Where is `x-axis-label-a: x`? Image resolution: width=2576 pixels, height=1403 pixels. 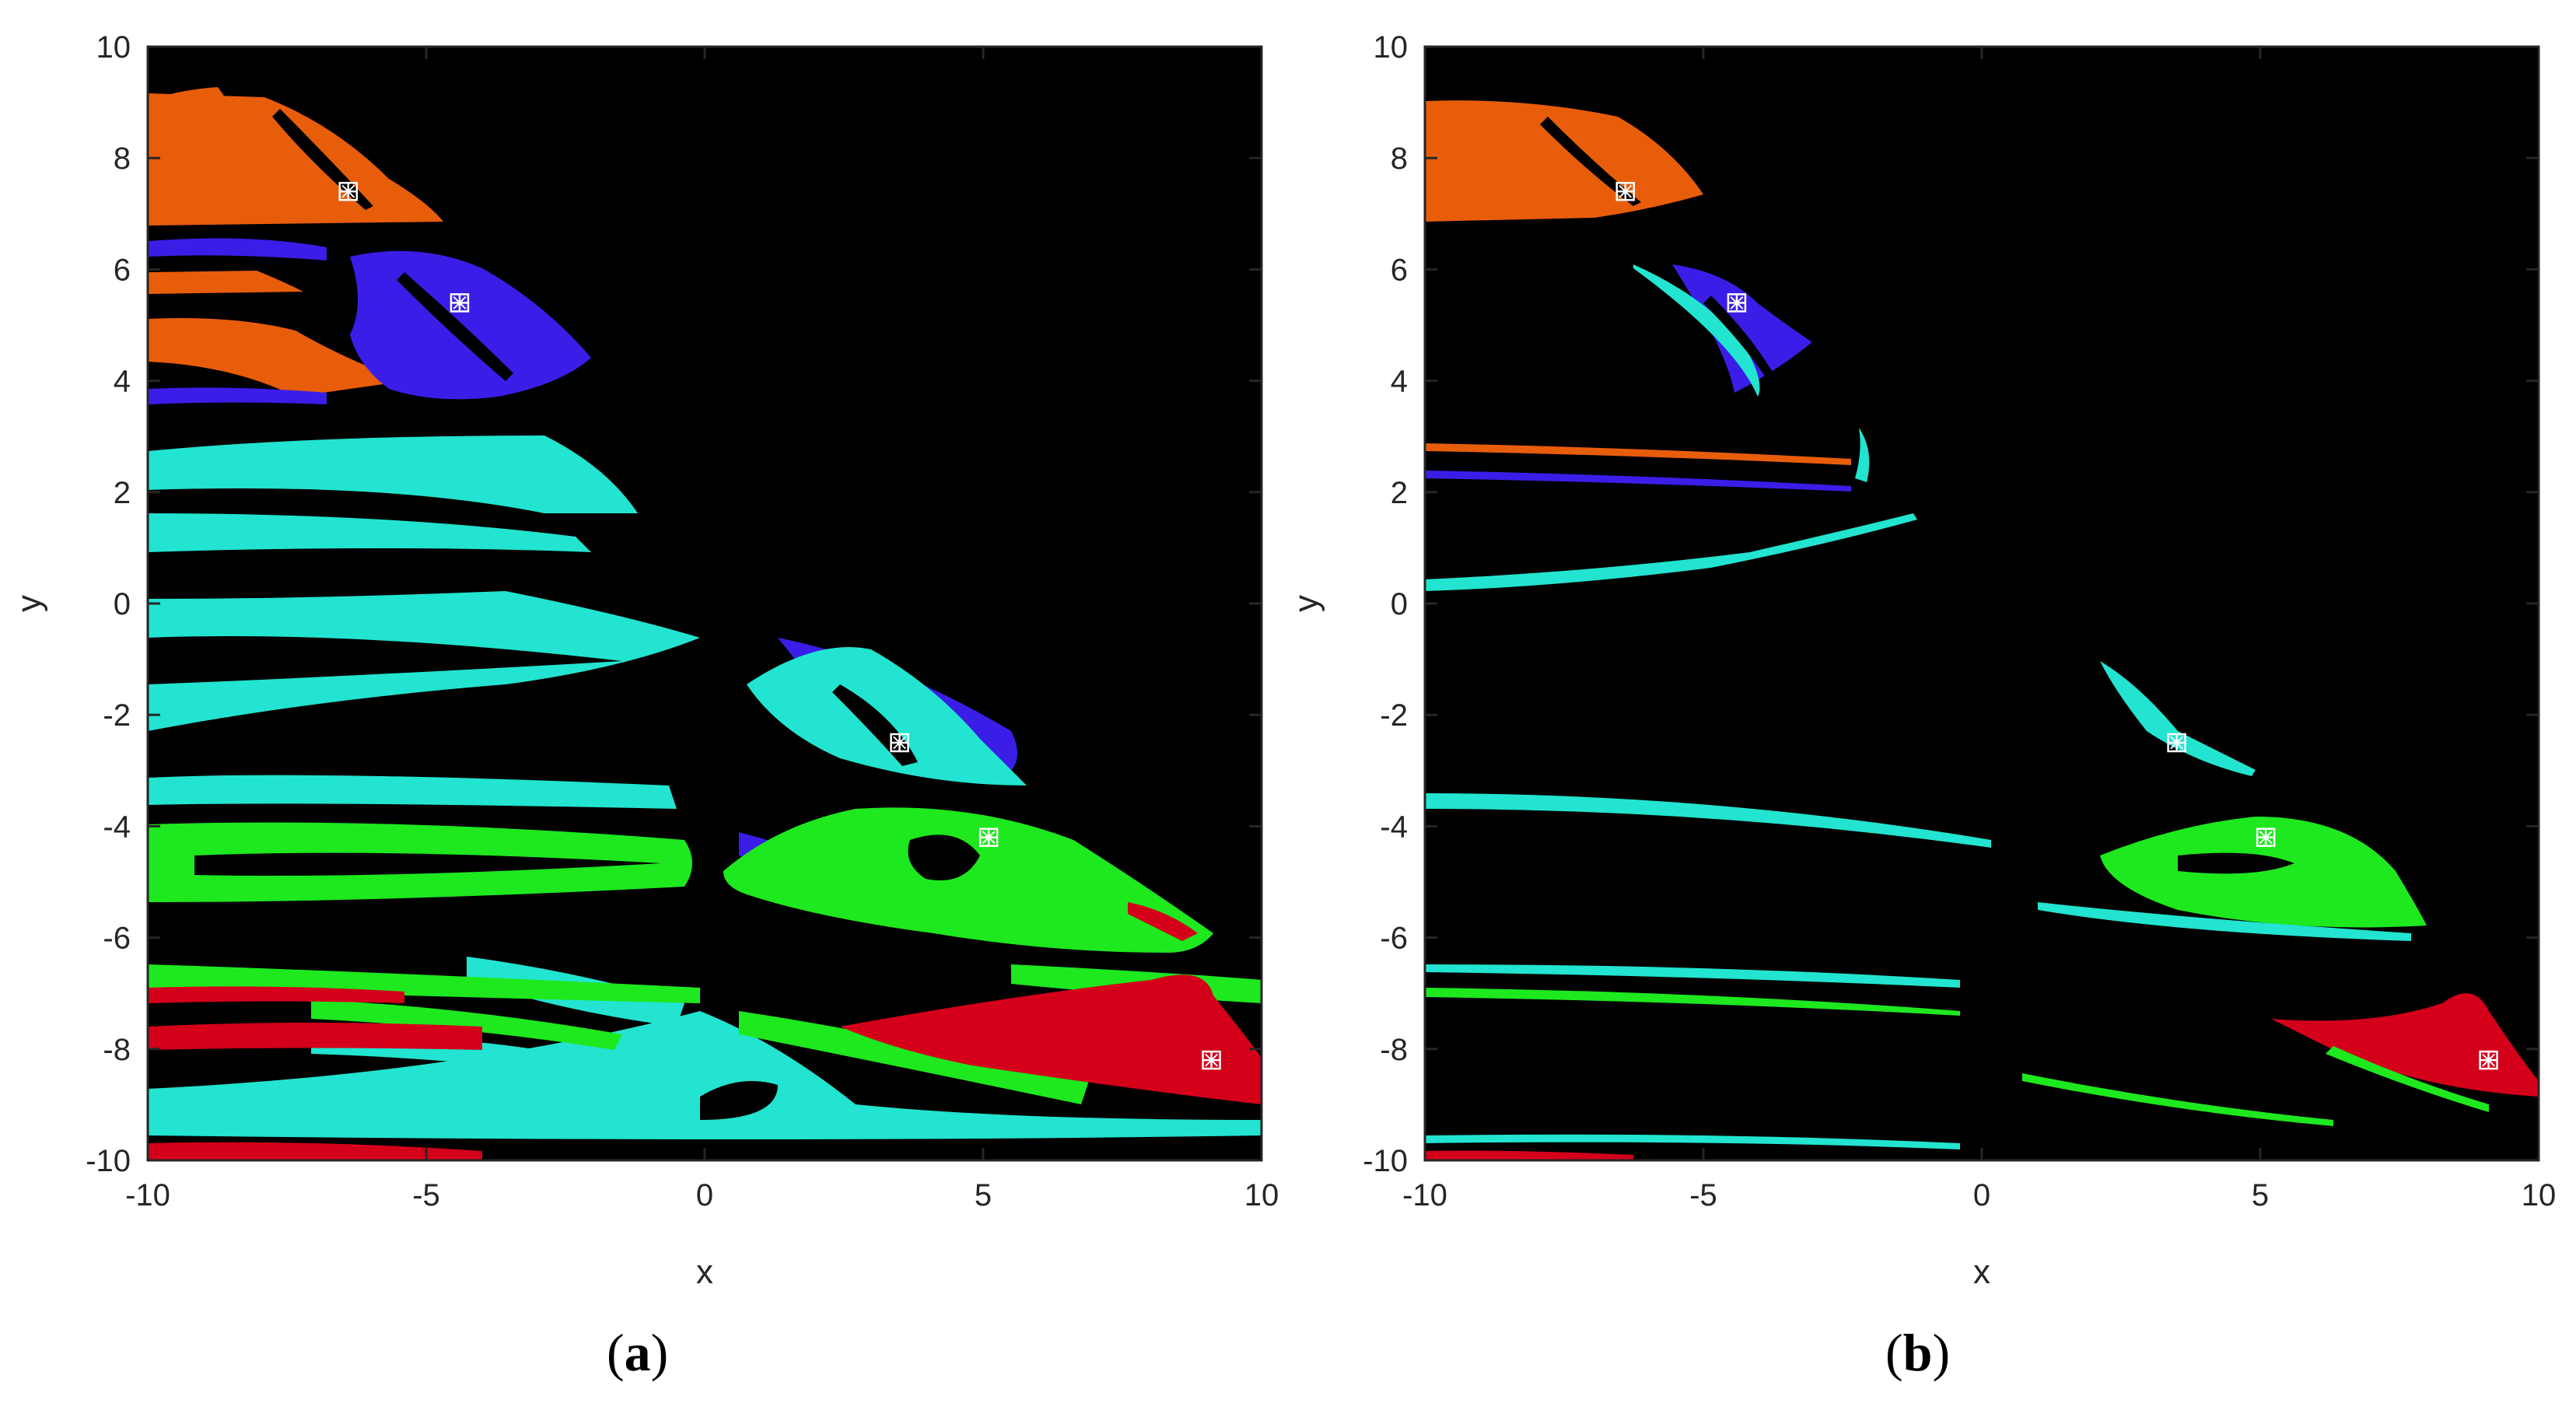
x-axis-label-a: x is located at coordinates (704, 1272).